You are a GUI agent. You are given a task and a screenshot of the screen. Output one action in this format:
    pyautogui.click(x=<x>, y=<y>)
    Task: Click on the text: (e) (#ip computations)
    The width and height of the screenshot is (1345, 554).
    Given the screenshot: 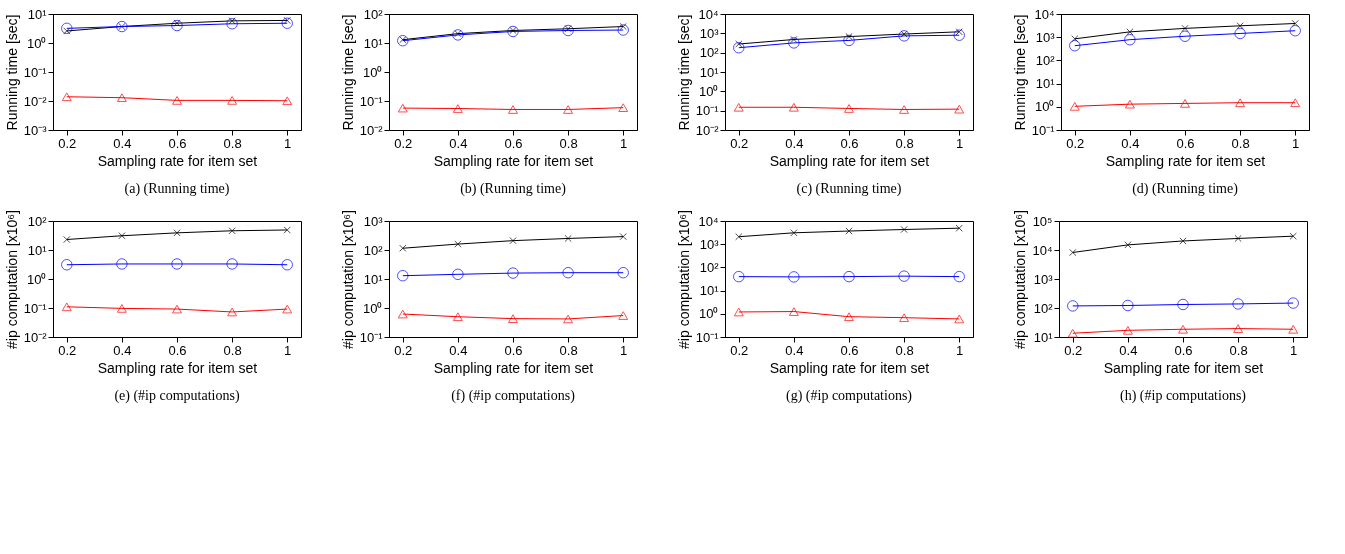 What is the action you would take?
    pyautogui.click(x=177, y=396)
    